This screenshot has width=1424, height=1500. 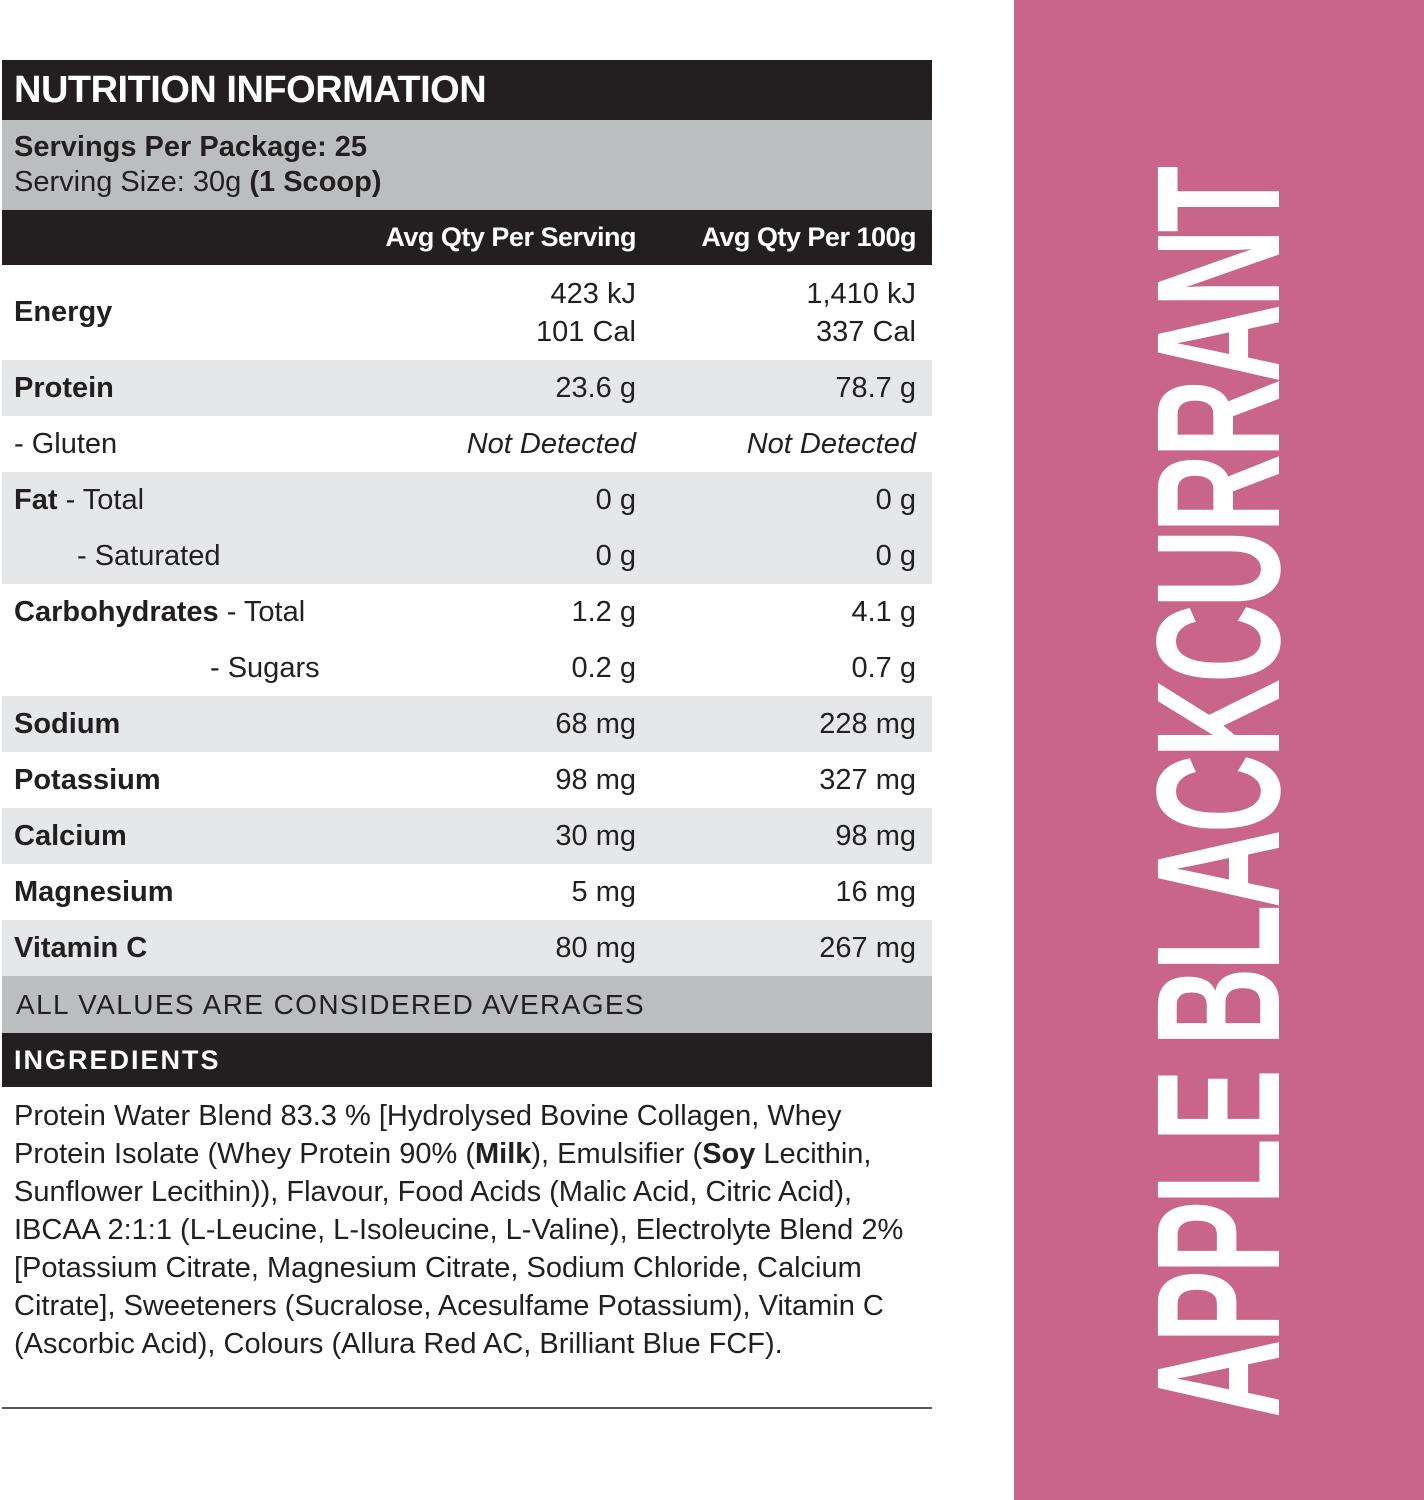 What do you see at coordinates (551, 443) in the screenshot?
I see `per-serving-value: Not Detected` at bounding box center [551, 443].